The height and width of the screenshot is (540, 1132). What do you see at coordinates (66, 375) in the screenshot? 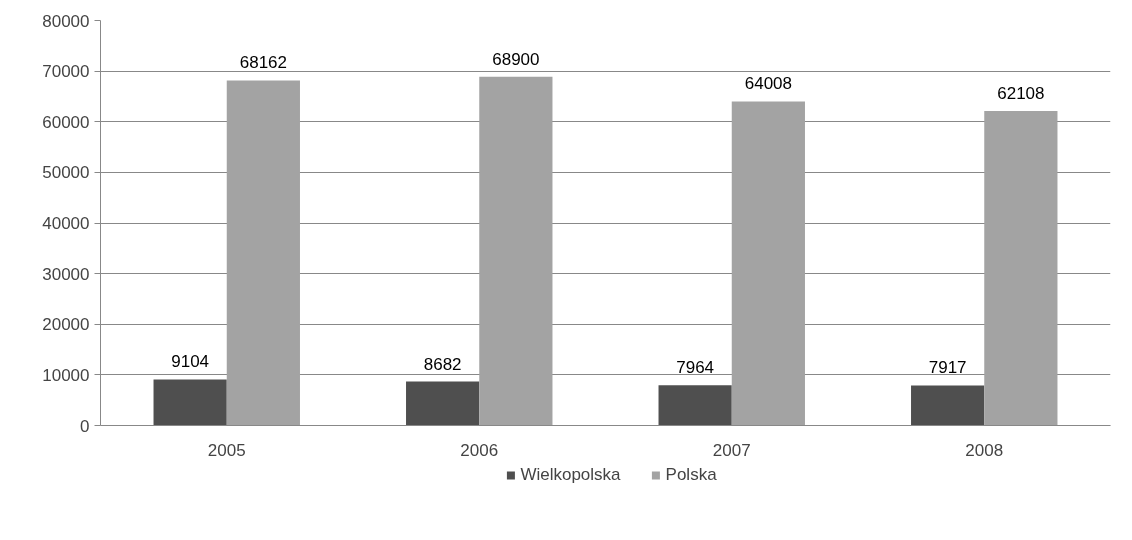
I see `y-tick-label: 10000` at bounding box center [66, 375].